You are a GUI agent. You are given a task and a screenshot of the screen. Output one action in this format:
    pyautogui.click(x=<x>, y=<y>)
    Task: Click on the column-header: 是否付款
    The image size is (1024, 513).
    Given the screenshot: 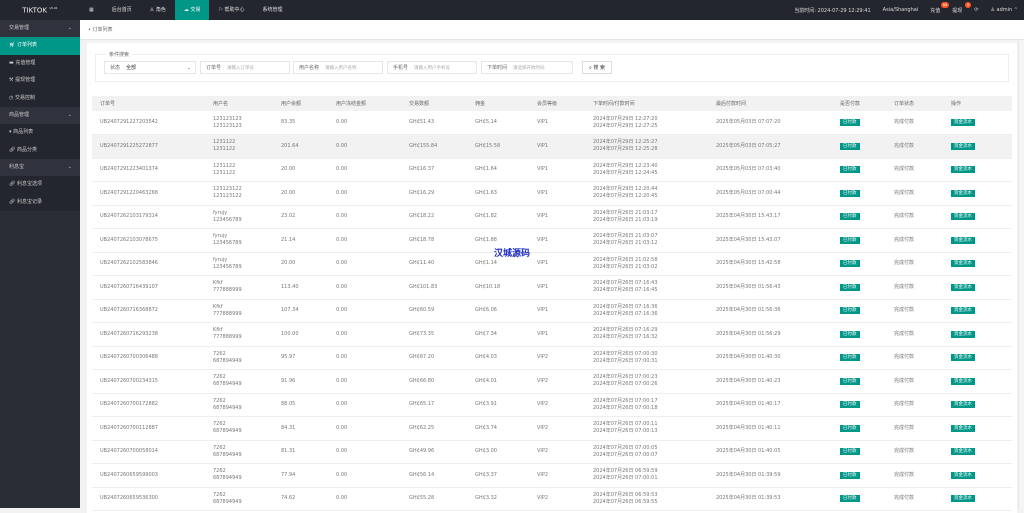 What is the action you would take?
    pyautogui.click(x=859, y=103)
    